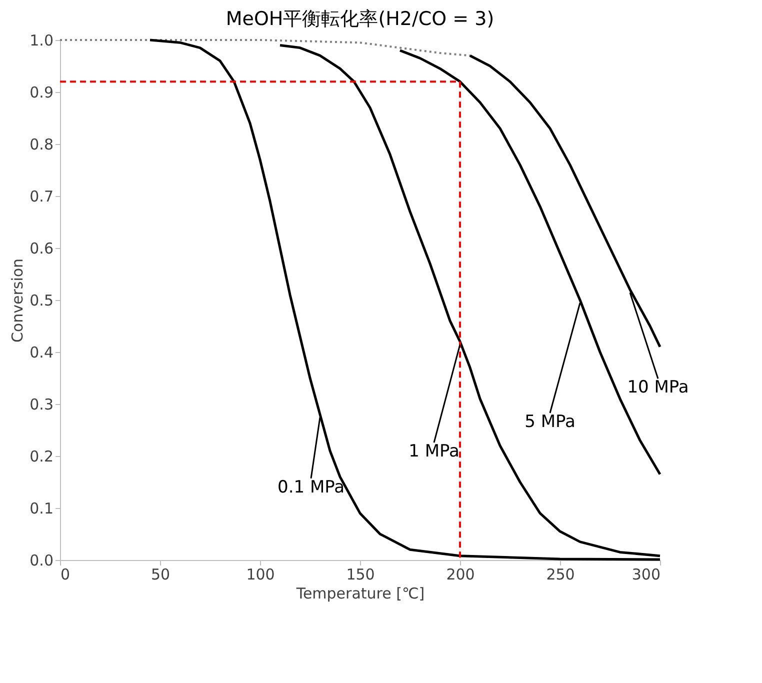  What do you see at coordinates (360, 575) in the screenshot?
I see `x-tick-label: 150` at bounding box center [360, 575].